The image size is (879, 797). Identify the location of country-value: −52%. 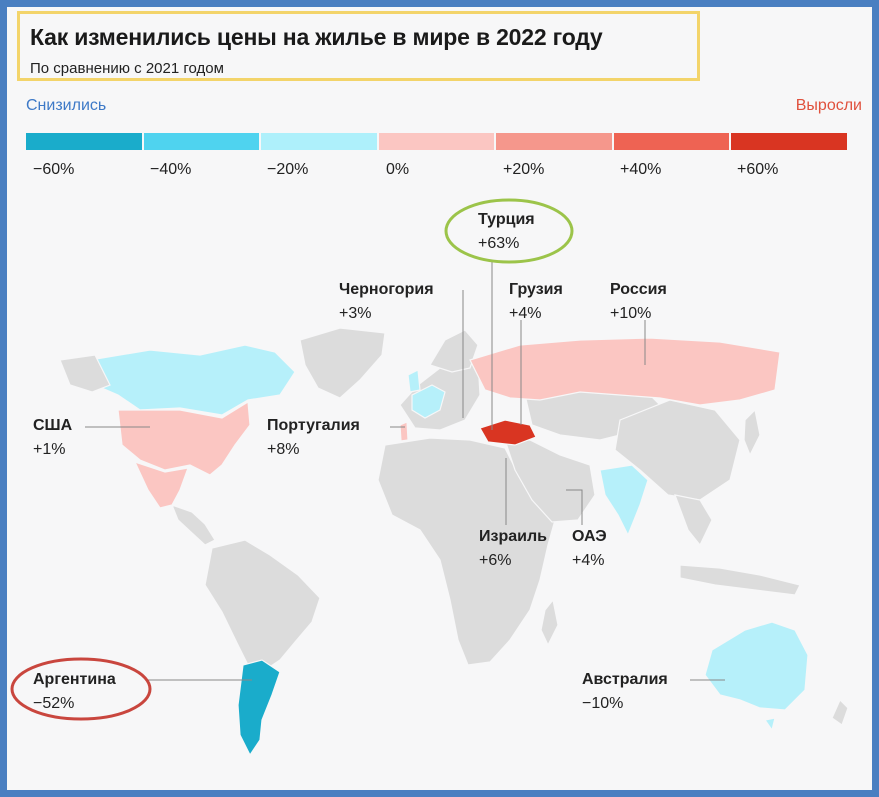
(54, 703).